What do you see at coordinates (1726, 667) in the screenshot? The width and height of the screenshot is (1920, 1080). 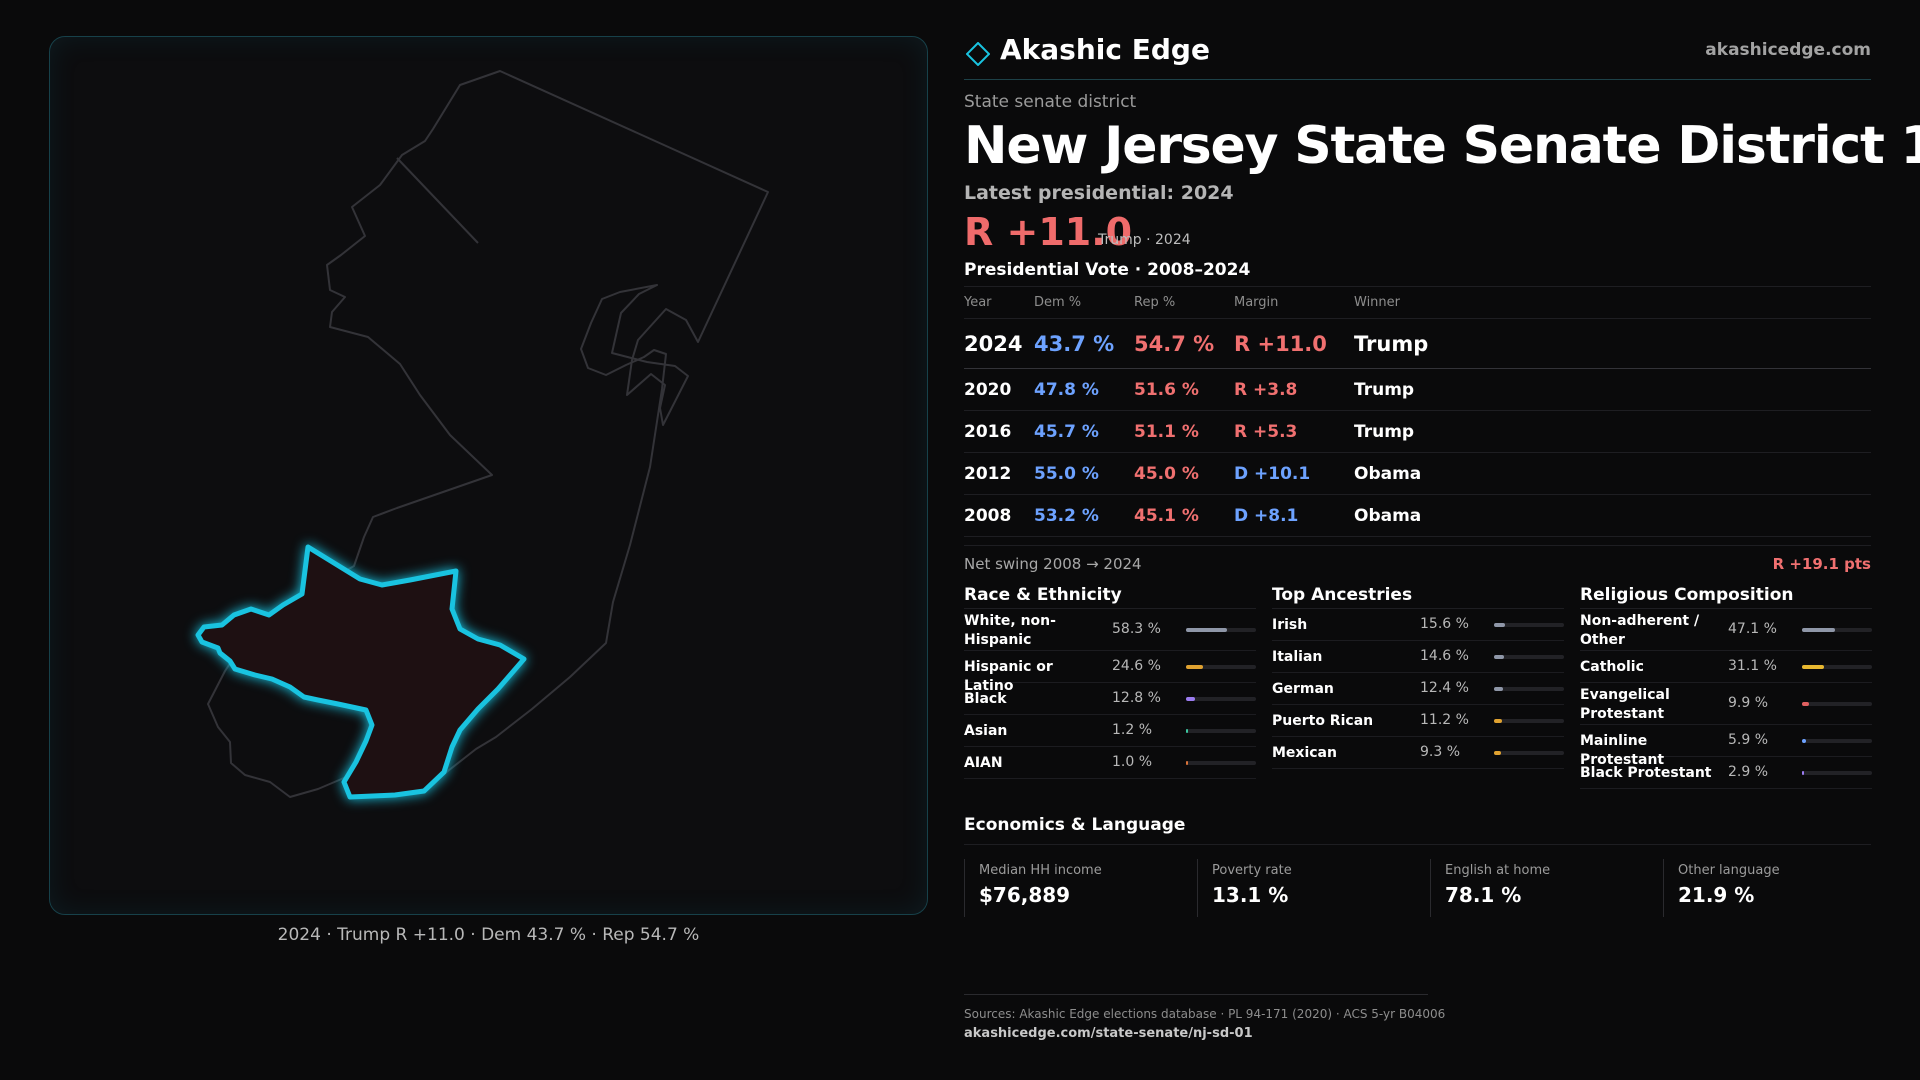 I see `religion-row: Catholic 31.1 %` at bounding box center [1726, 667].